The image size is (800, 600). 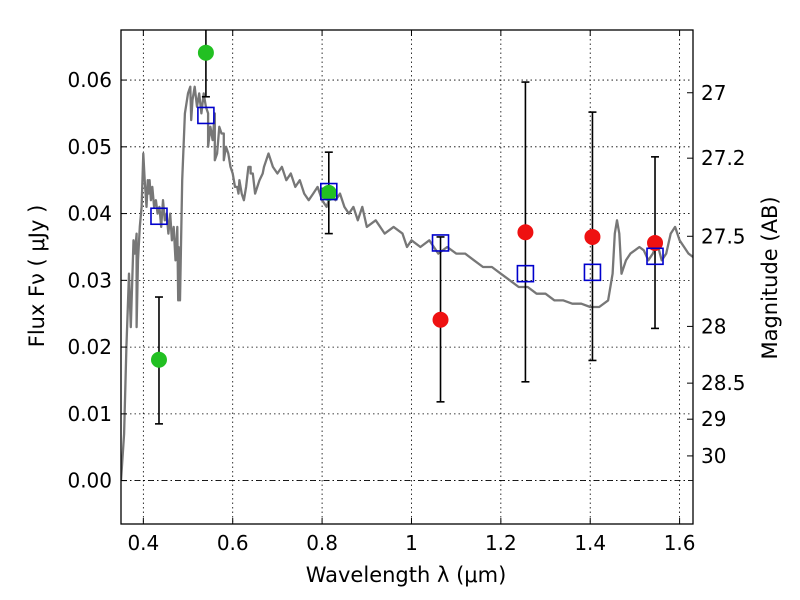 What do you see at coordinates (89, 80) in the screenshot?
I see `y-tick-label: 0.06` at bounding box center [89, 80].